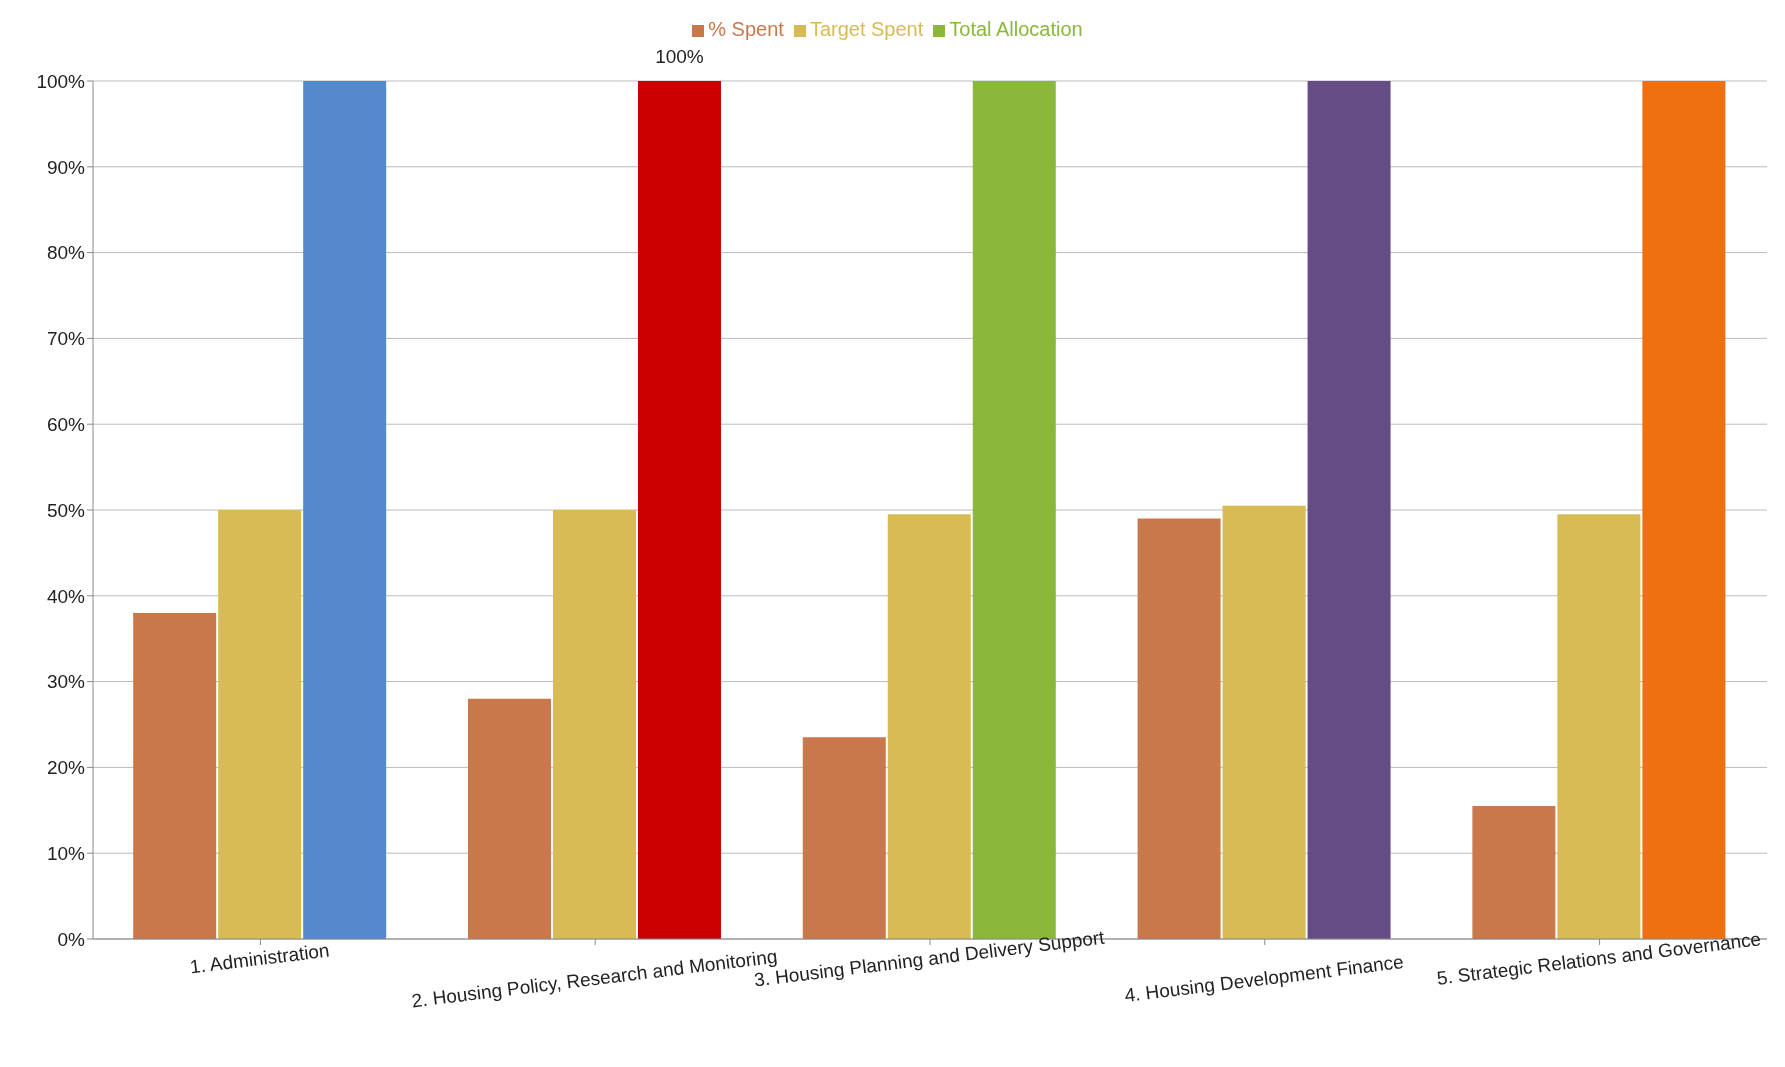  What do you see at coordinates (66, 596) in the screenshot?
I see `y-tick-label: 40%` at bounding box center [66, 596].